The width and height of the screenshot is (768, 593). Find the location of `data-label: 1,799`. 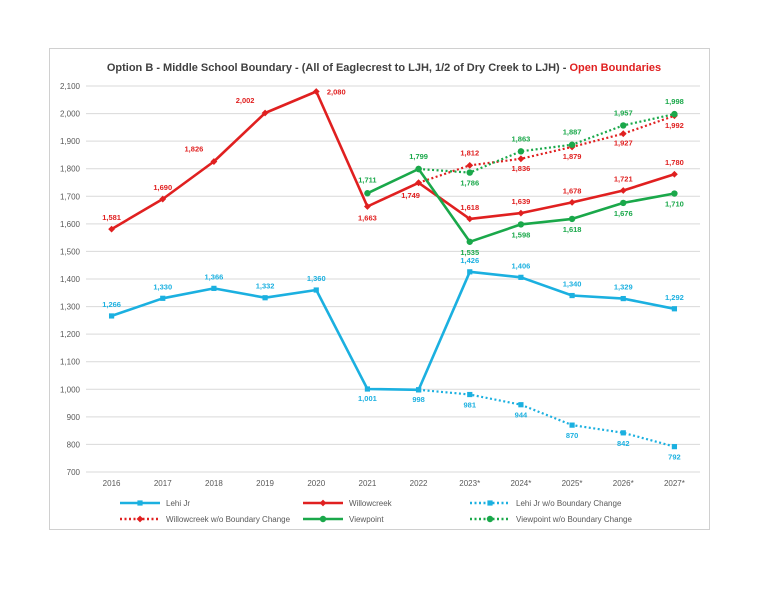

data-label: 1,799 is located at coordinates (418, 156).